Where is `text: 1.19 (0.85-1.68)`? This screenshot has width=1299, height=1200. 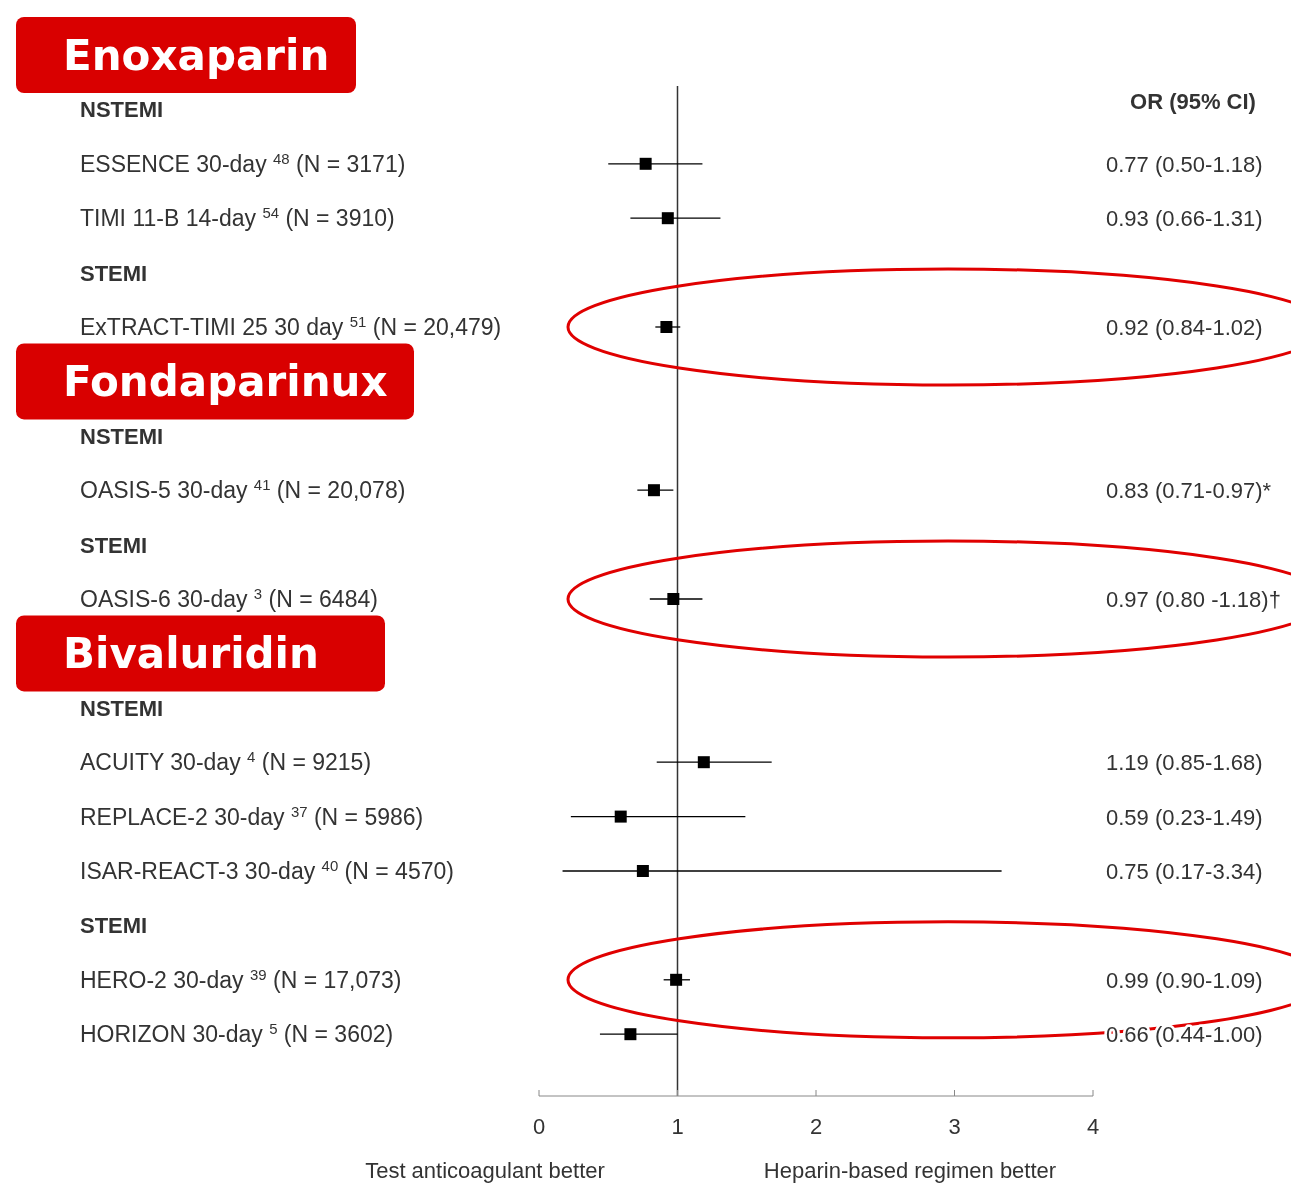
text: 1.19 (0.85-1.68) is located at coordinates (1184, 763).